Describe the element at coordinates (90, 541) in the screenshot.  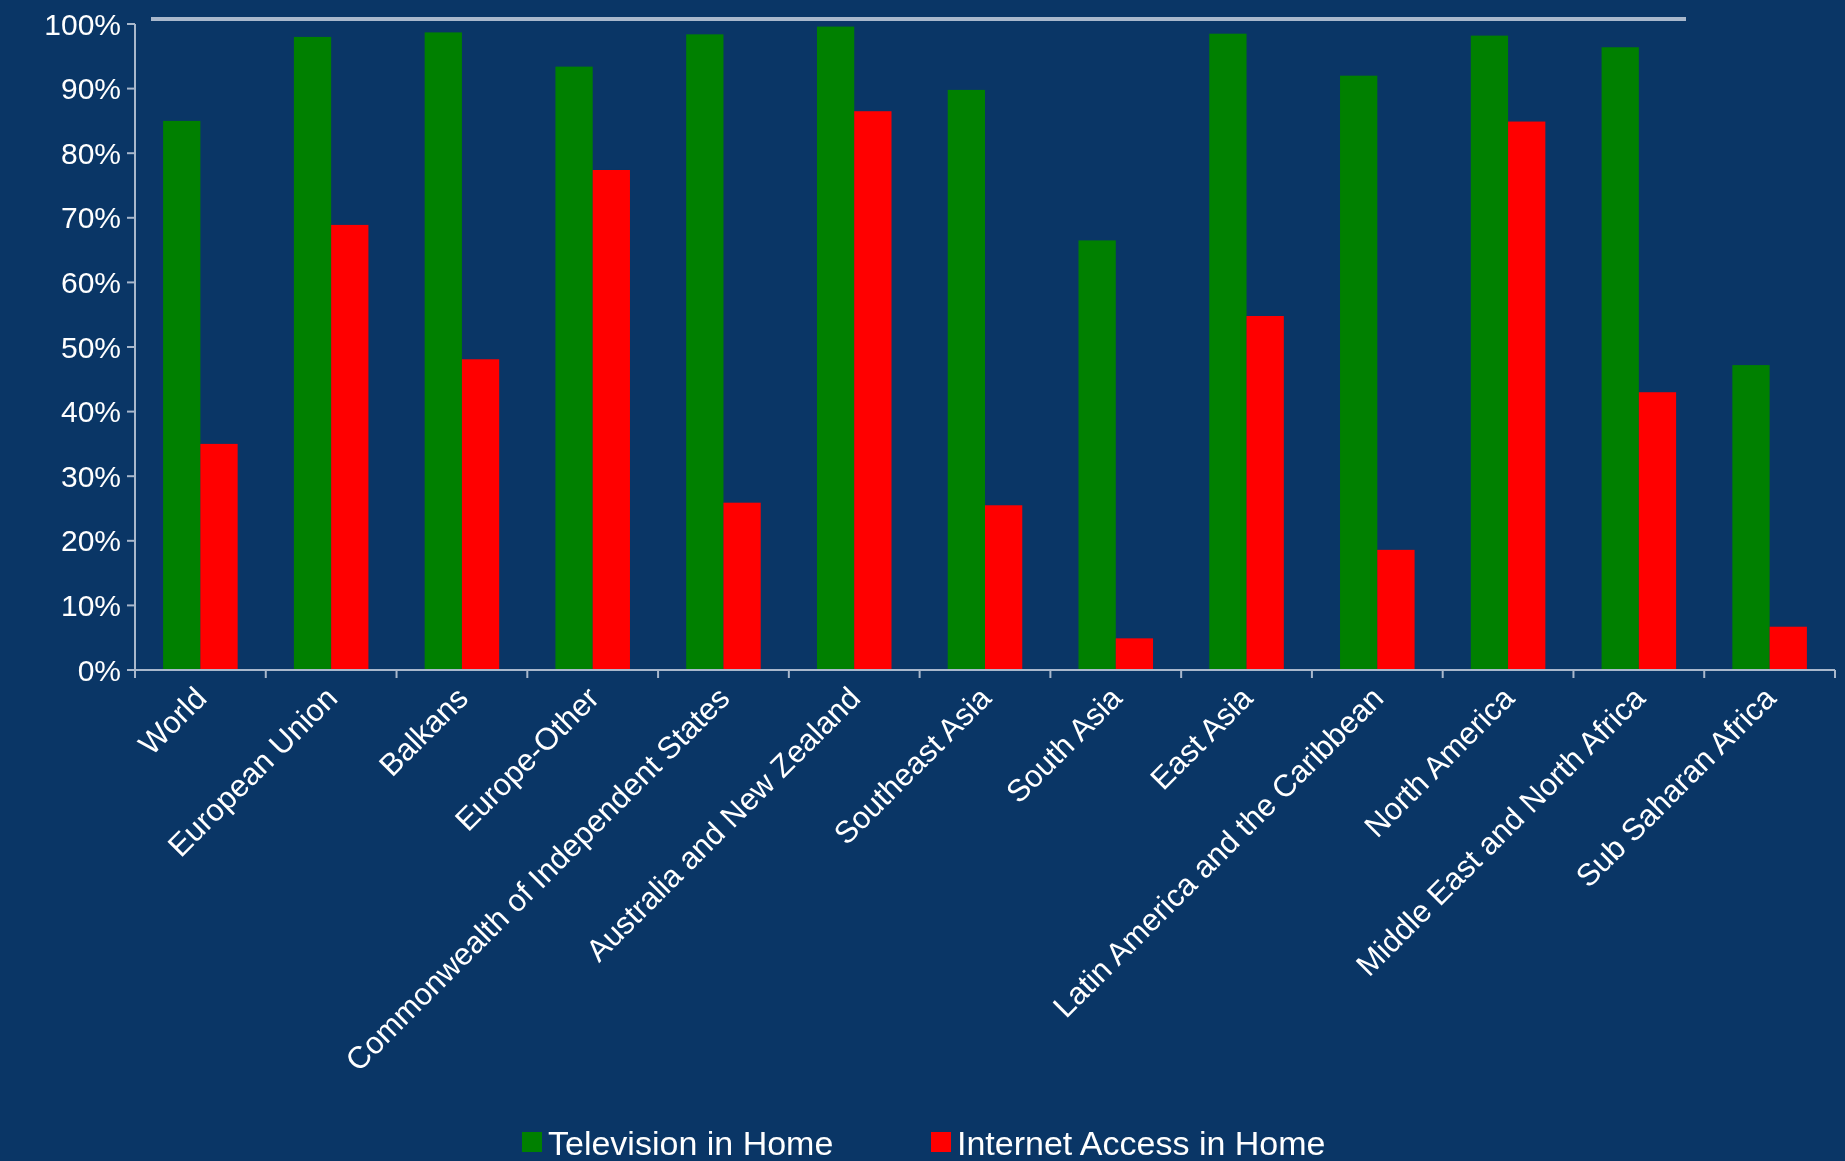
I see `y-tick-label: 20%` at that location.